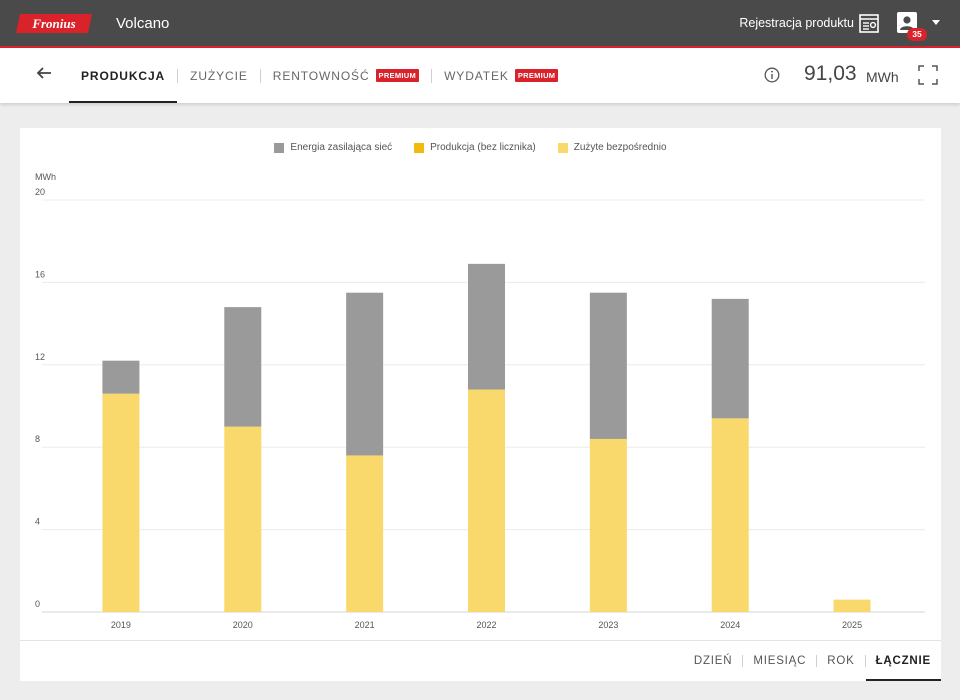  I want to click on y-tick-label: 0, so click(37, 604).